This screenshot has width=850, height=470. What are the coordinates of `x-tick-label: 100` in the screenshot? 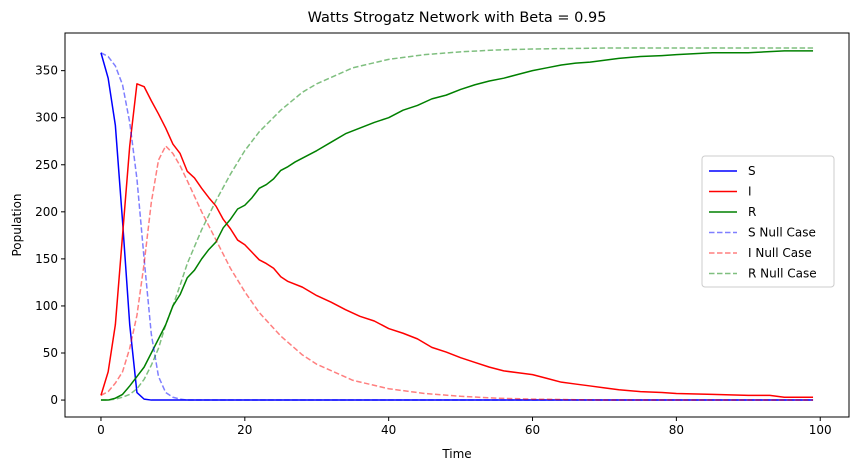 It's located at (820, 430).